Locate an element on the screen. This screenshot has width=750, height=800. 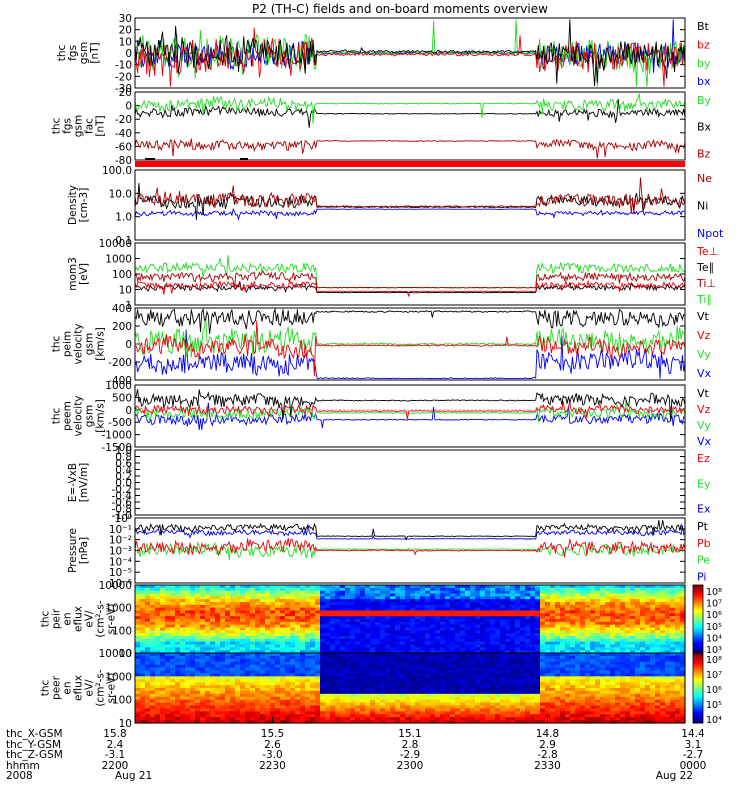
colorbar-cell is located at coordinates (698, 636).